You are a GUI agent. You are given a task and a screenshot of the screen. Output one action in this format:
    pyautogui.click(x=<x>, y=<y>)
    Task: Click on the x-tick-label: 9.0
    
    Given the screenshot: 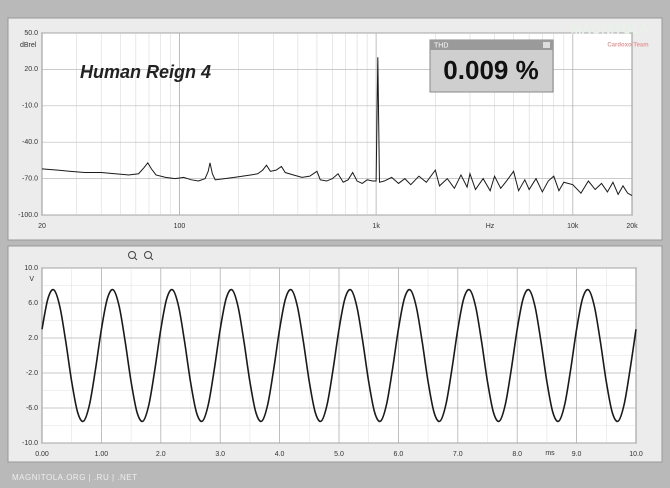 What is the action you would take?
    pyautogui.click(x=577, y=454)
    